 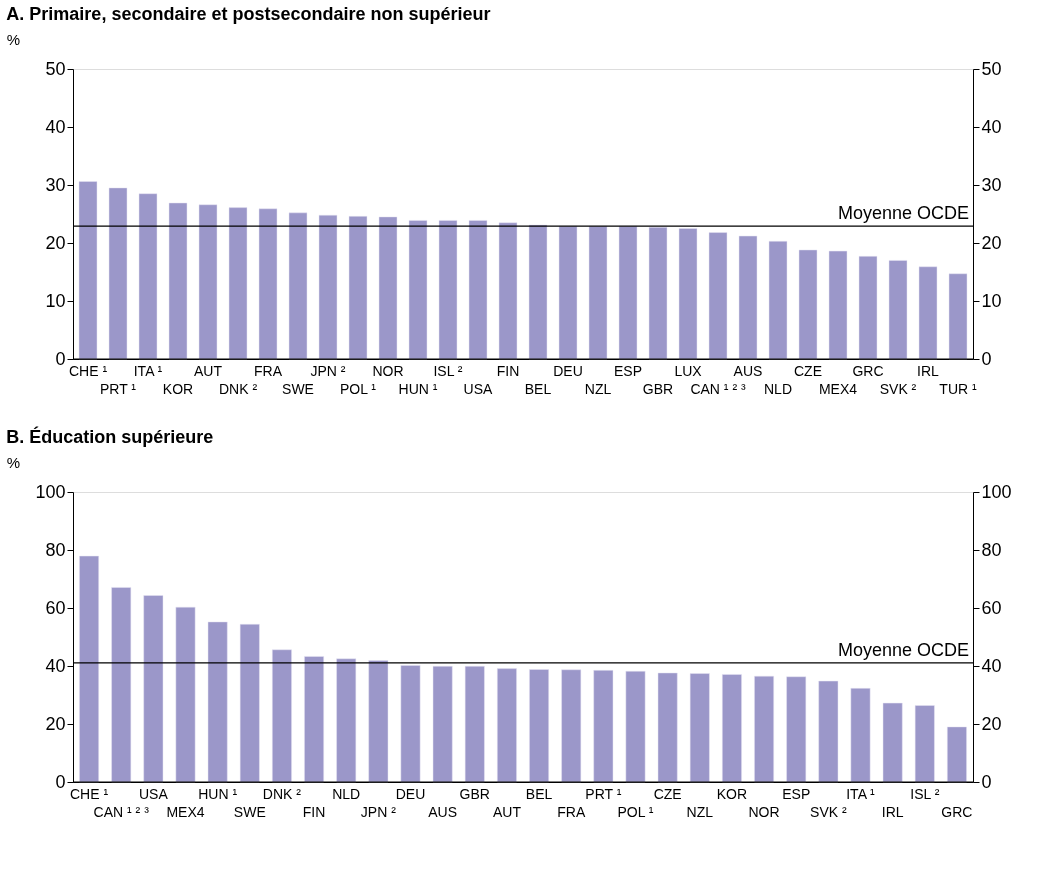 What do you see at coordinates (986, 358) in the screenshot?
I see `y2-tick-label: 0` at bounding box center [986, 358].